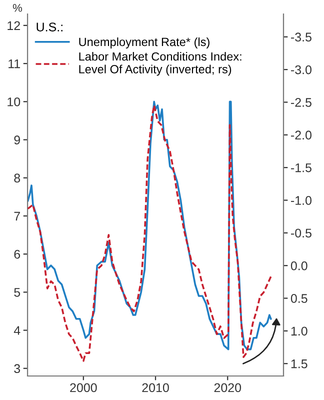 The image size is (324, 400). What do you see at coordinates (299, 265) in the screenshot?
I see `y2-tick-label: 0.0` at bounding box center [299, 265].